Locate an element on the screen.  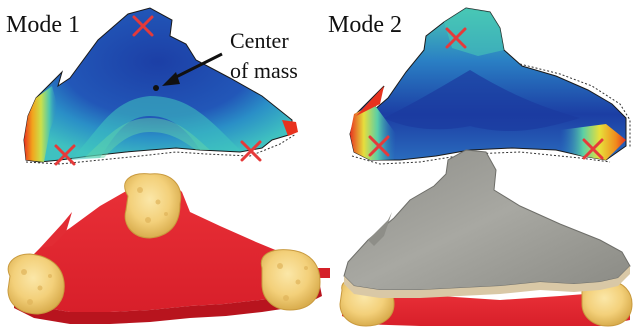
mode2-title: Mode 2 is located at coordinates (365, 25).